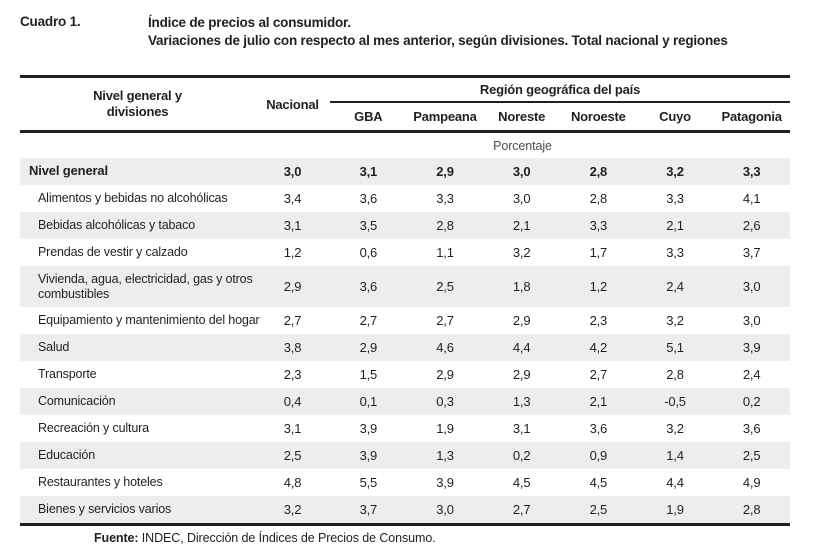  What do you see at coordinates (93, 428) in the screenshot?
I see `row-label: Recreación y cultura` at bounding box center [93, 428].